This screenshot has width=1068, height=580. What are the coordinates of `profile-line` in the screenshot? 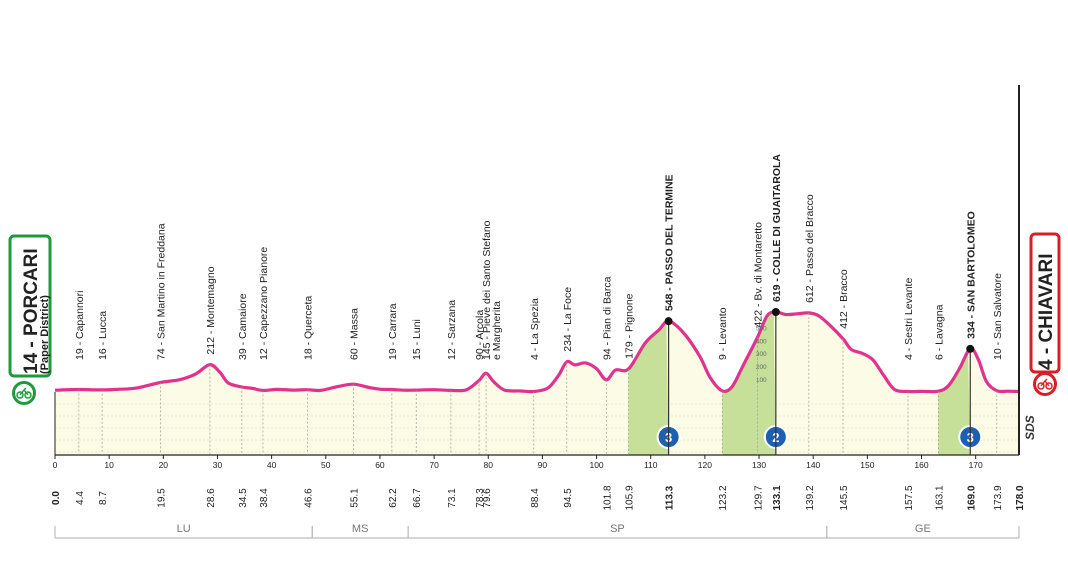 It's located at (537, 352).